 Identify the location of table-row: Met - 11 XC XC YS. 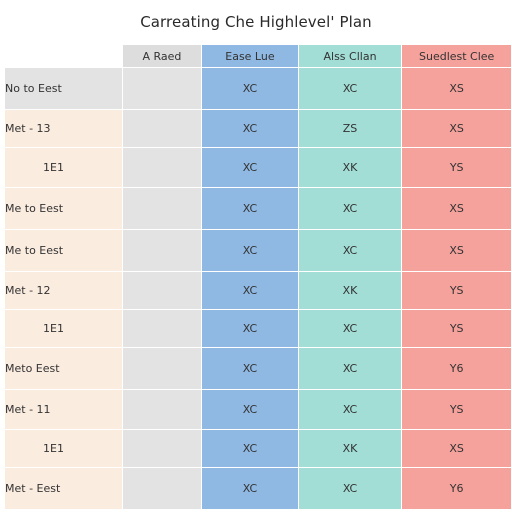
(258, 409).